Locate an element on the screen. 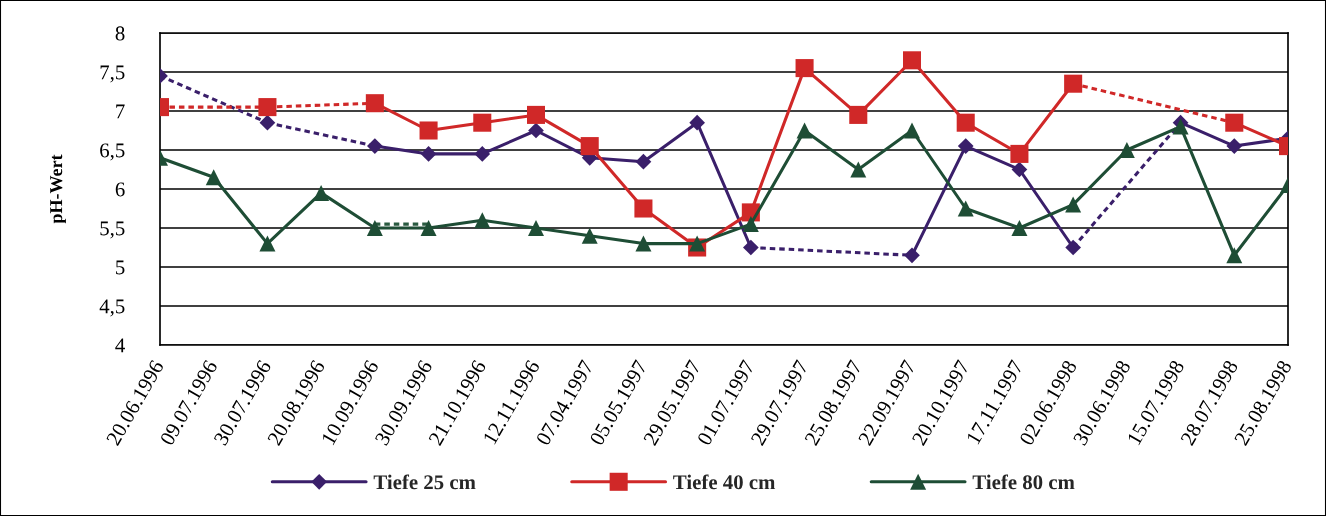  y-tick-label: 6 is located at coordinates (120, 189).